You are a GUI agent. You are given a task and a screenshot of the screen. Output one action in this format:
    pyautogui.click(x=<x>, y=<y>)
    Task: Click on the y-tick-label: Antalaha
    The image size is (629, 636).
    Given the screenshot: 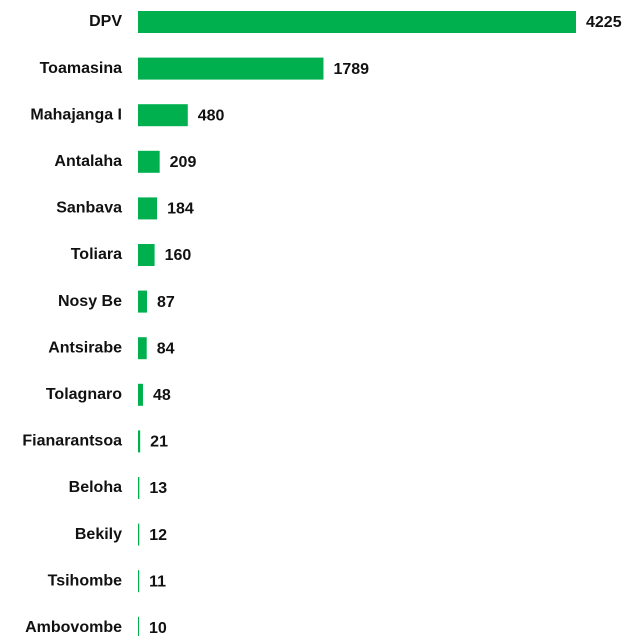 What is the action you would take?
    pyautogui.click(x=88, y=161)
    